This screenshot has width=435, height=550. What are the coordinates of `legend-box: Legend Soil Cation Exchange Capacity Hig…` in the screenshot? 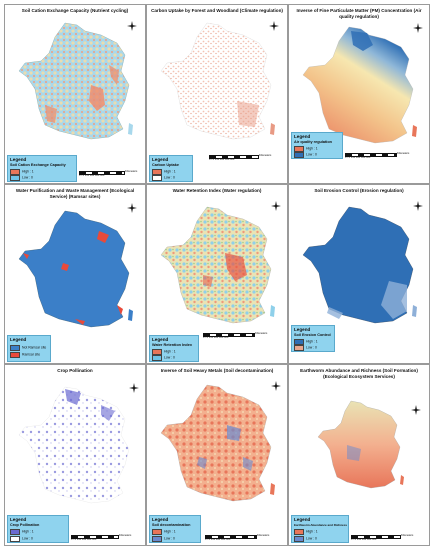 It's located at (42, 168).